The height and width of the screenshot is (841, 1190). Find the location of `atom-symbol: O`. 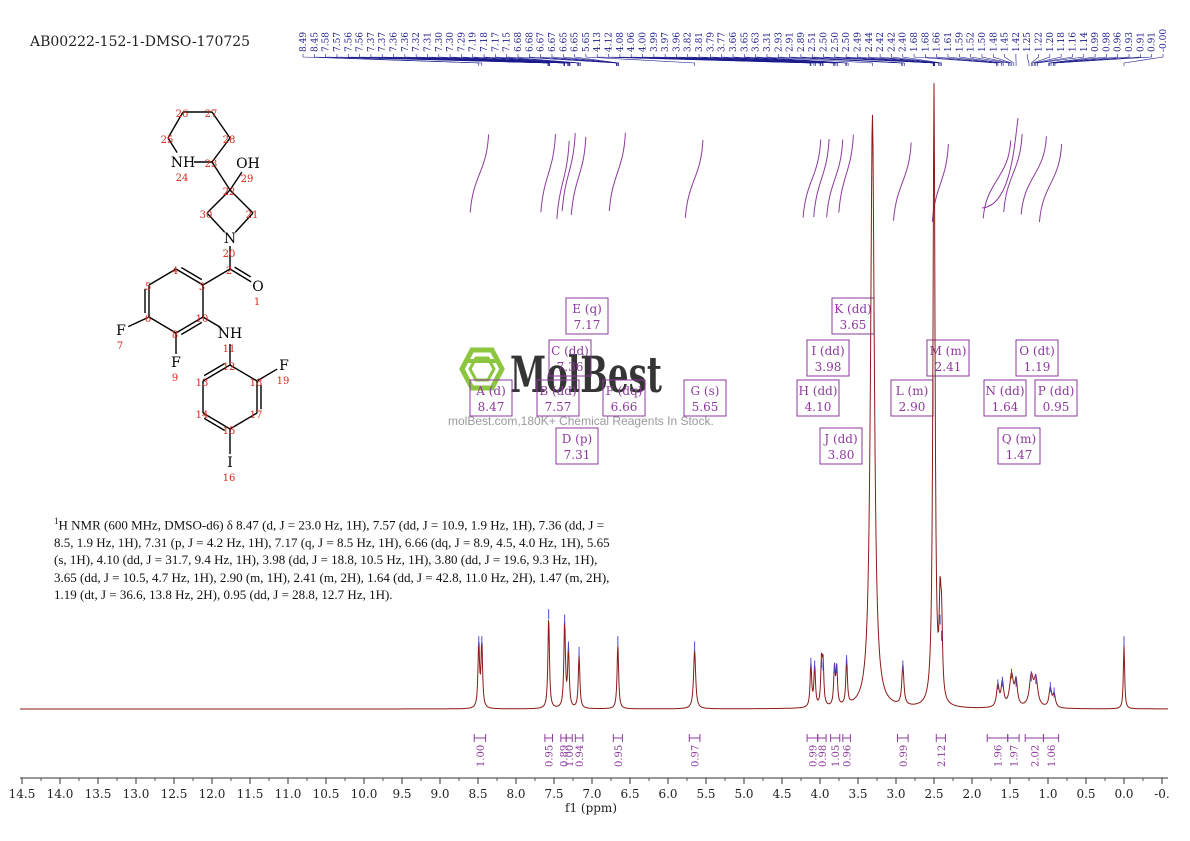

atom-symbol: O is located at coordinates (257, 287).